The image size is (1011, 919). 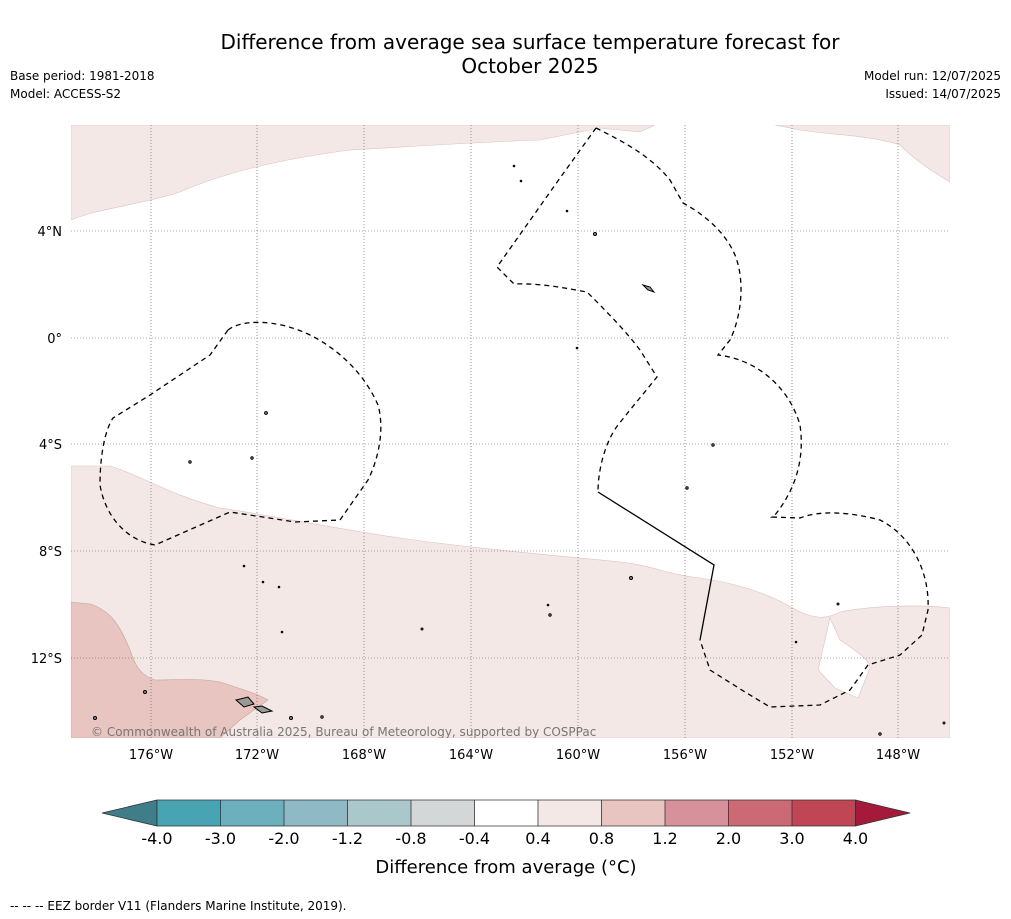 What do you see at coordinates (263, 709) in the screenshot?
I see `island-upolu` at bounding box center [263, 709].